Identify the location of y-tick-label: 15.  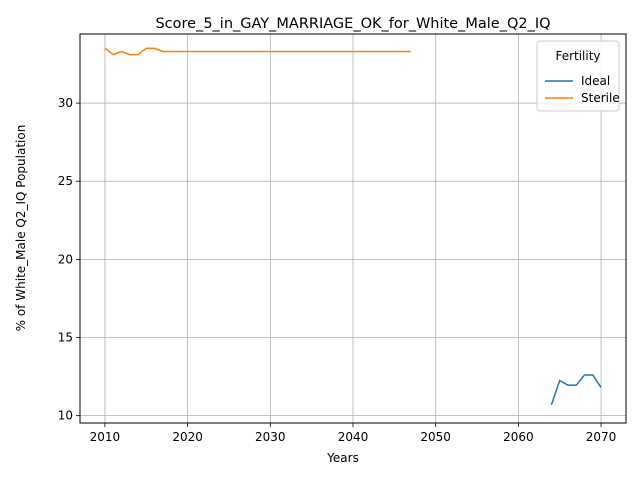
(65, 338).